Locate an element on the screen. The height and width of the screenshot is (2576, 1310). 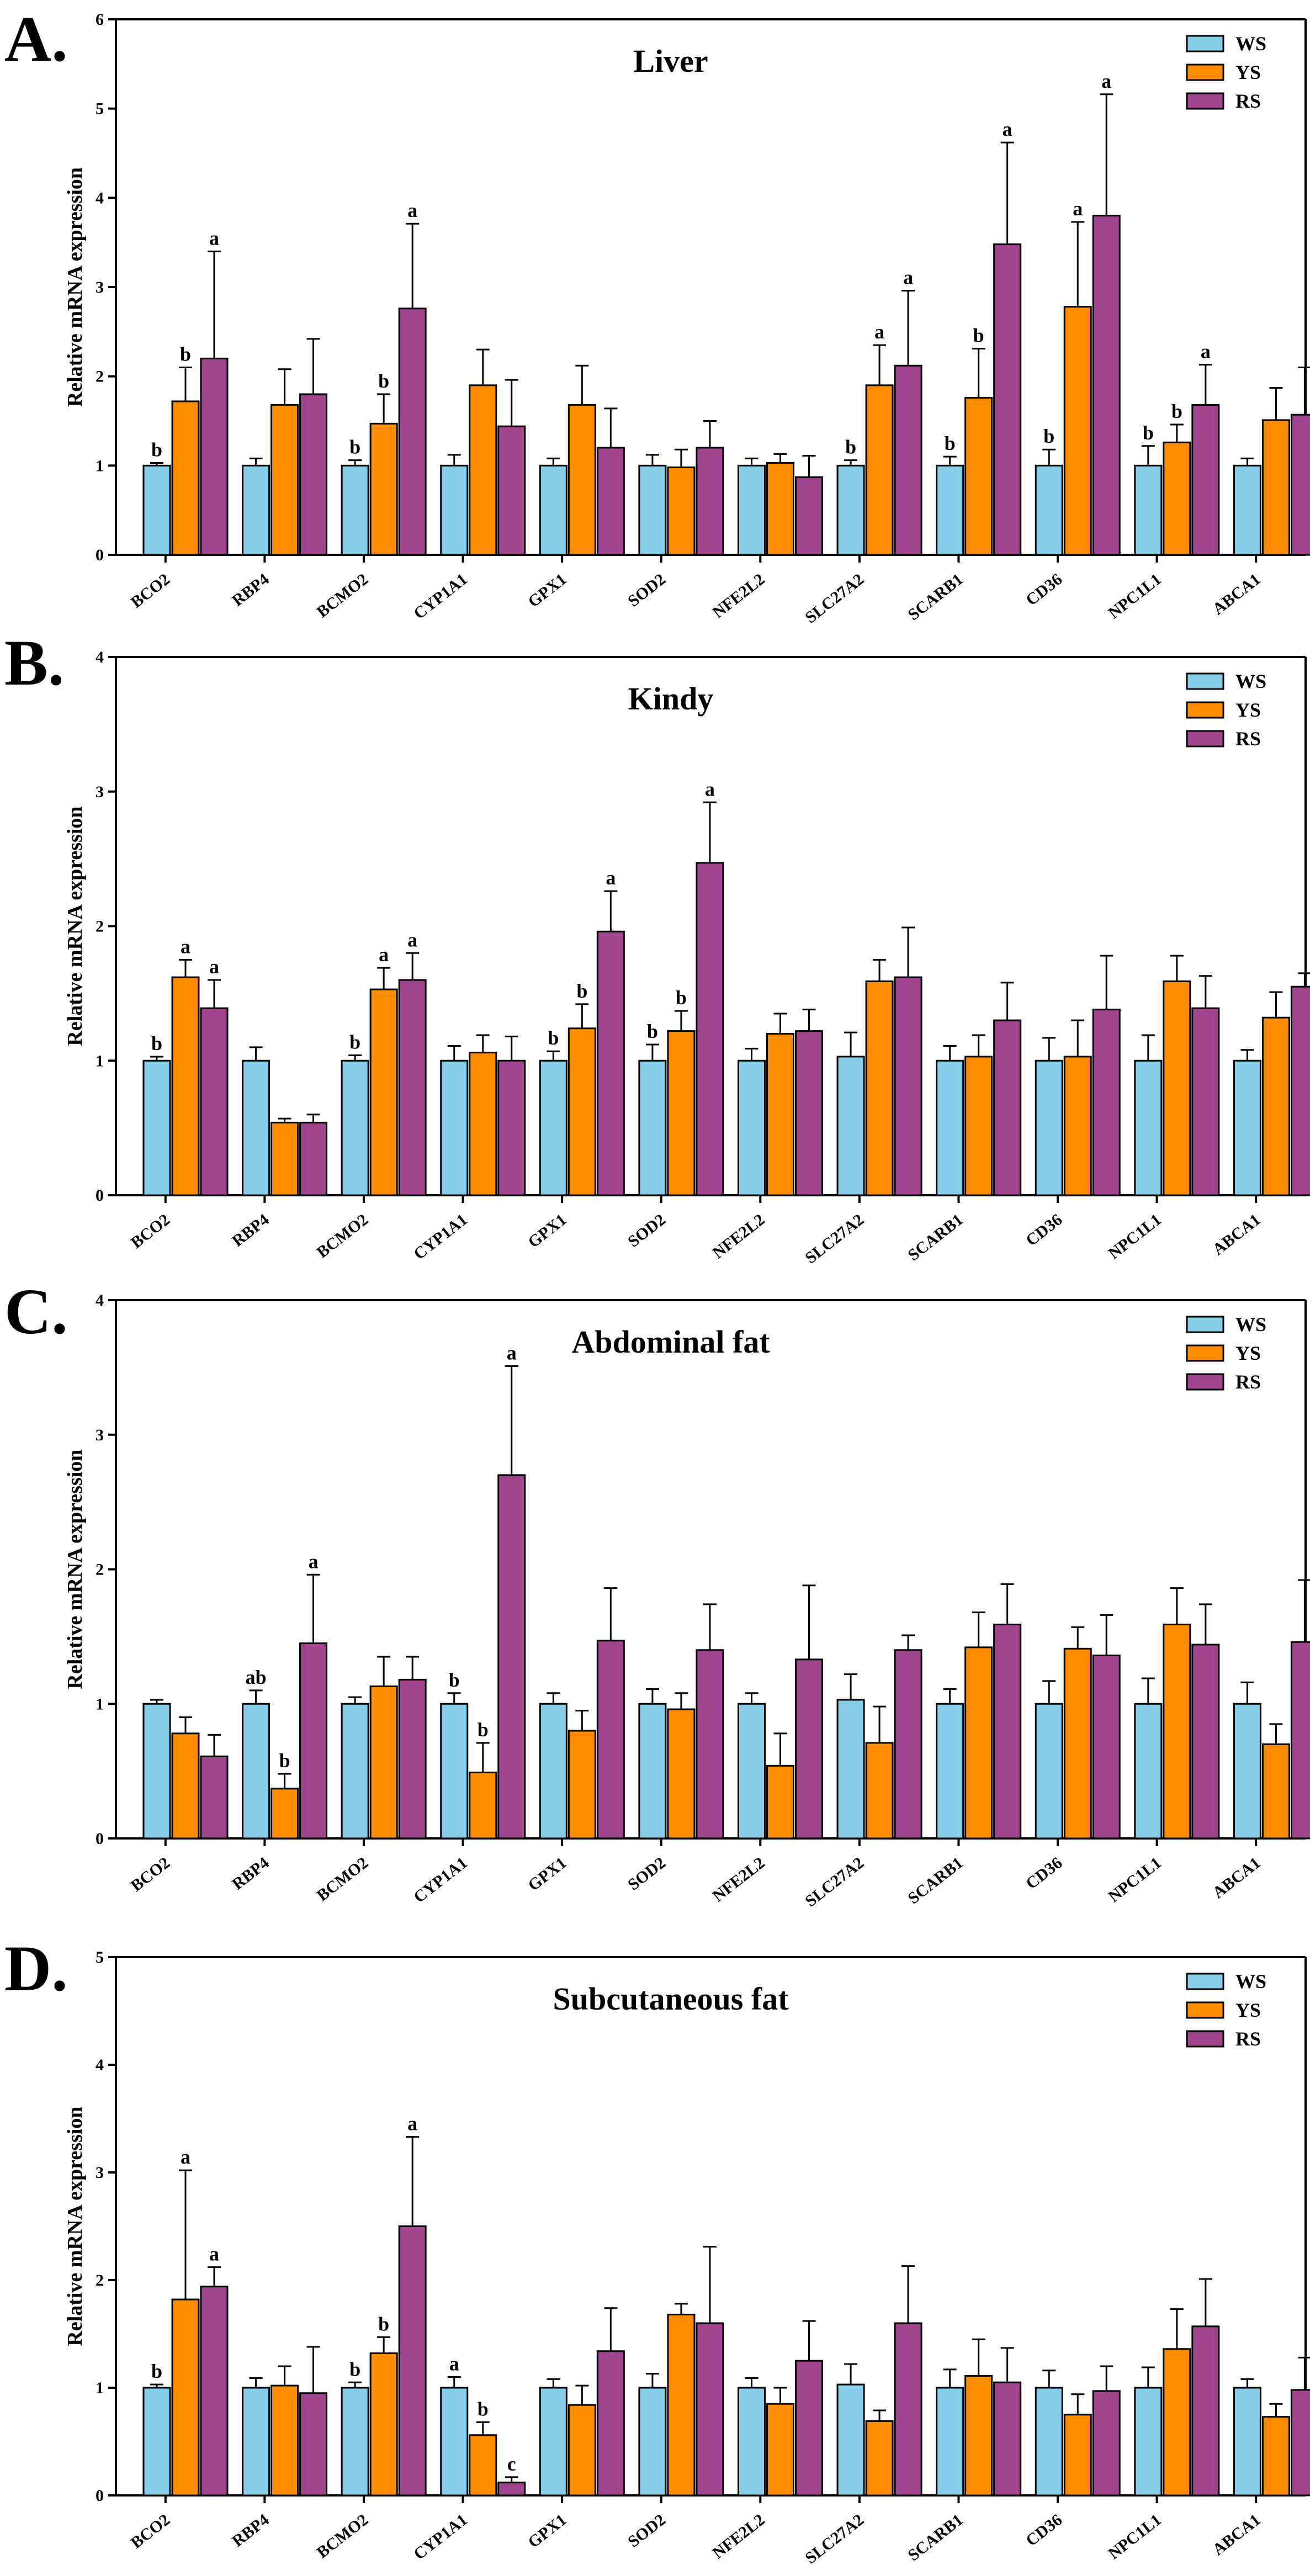
chart-title: Liver is located at coordinates (670, 61).